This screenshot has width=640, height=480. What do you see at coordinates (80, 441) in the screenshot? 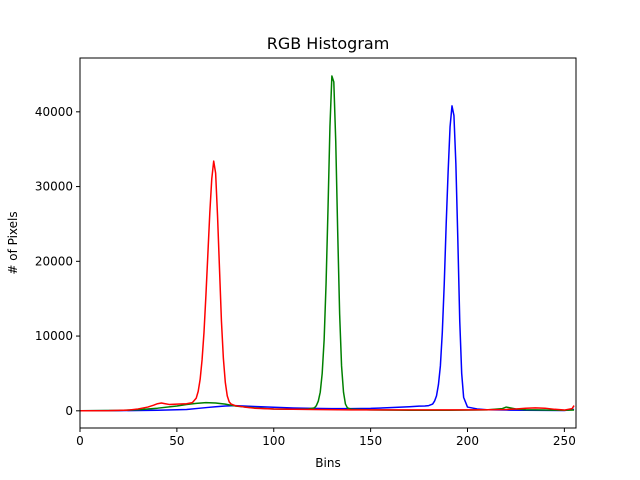
I see `x-tick-label: 0` at bounding box center [80, 441].